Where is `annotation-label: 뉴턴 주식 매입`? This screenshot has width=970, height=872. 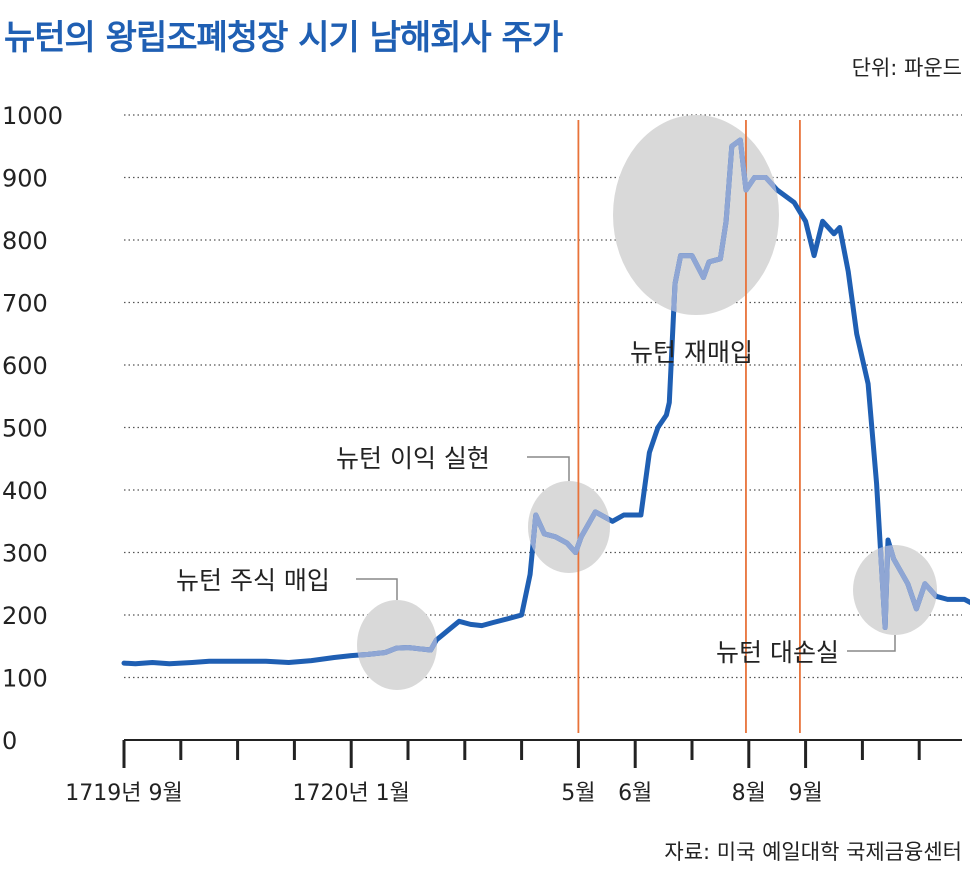 annotation-label: 뉴턴 주식 매입 is located at coordinates (253, 580).